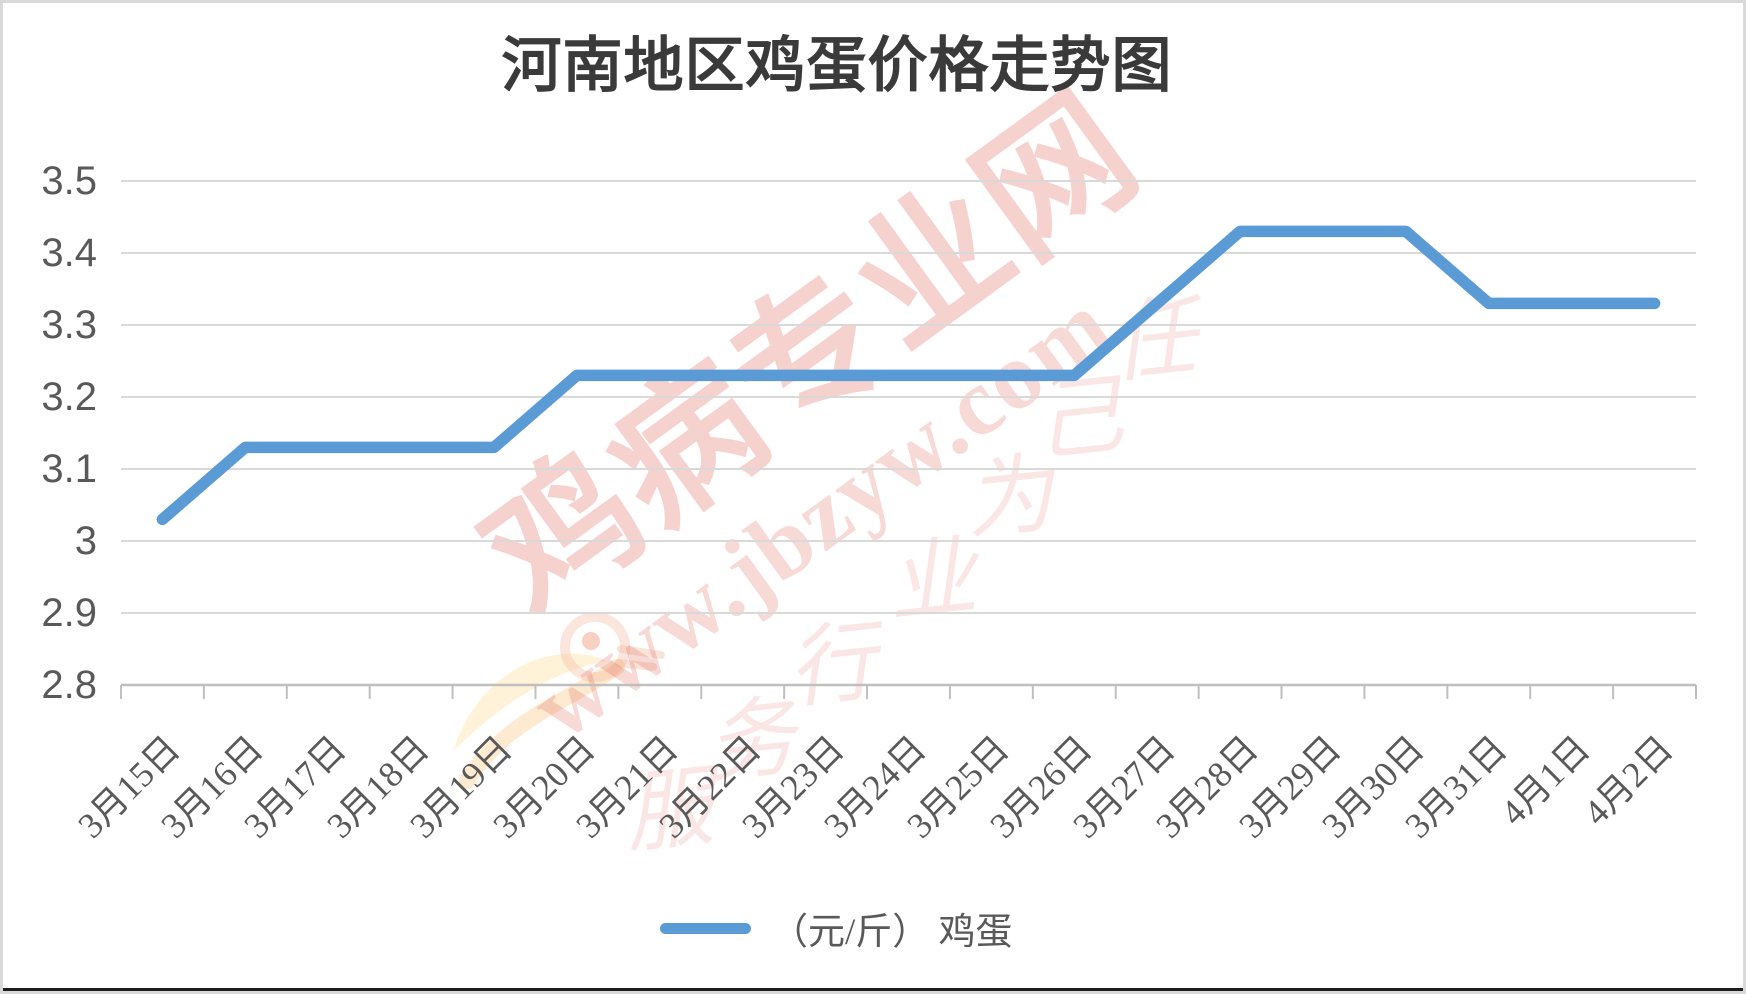 Image resolution: width=1746 pixels, height=994 pixels. I want to click on bird-wing, so click(530, 702).